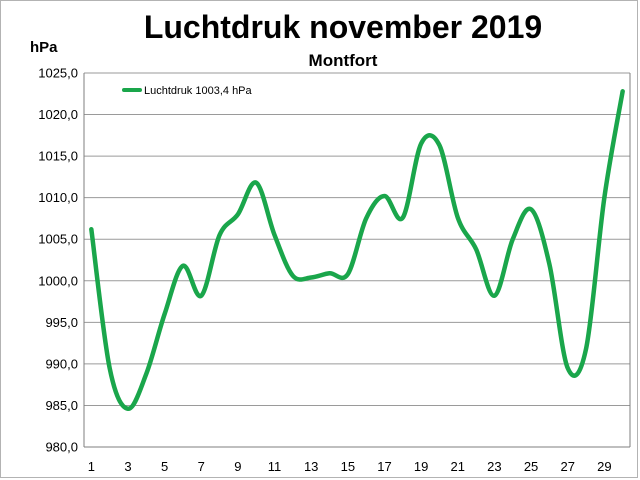  I want to click on legend-label: Luchtdruk 1003,4 hPa, so click(198, 91).